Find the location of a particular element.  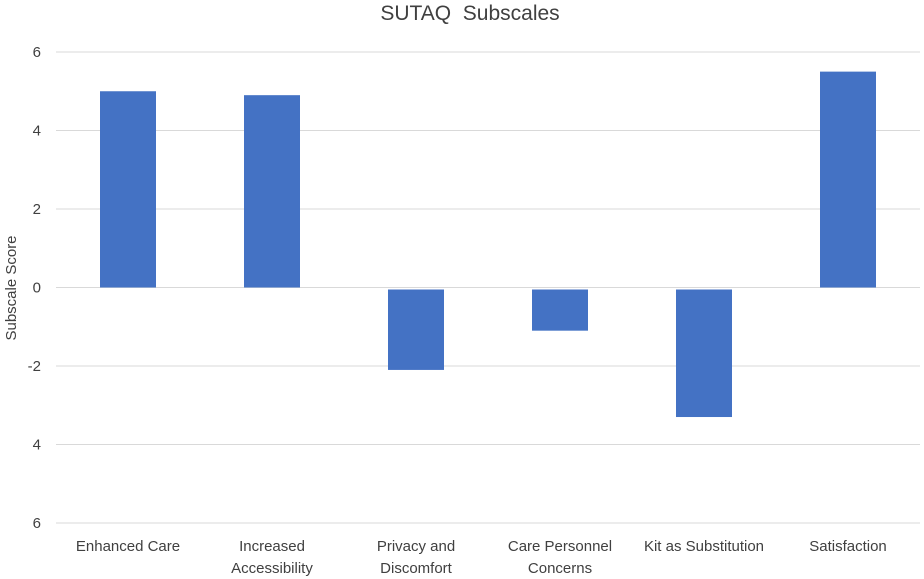

x-category-label-line: Privacy and is located at coordinates (416, 546).